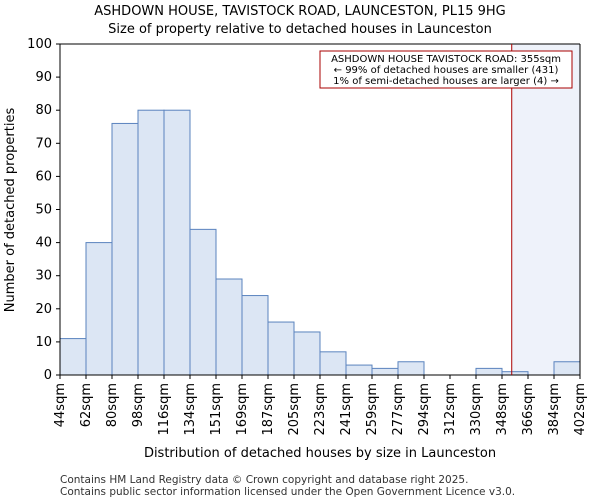 The height and width of the screenshot is (500, 600). I want to click on x-tick-label: 62sqm, so click(86, 405).